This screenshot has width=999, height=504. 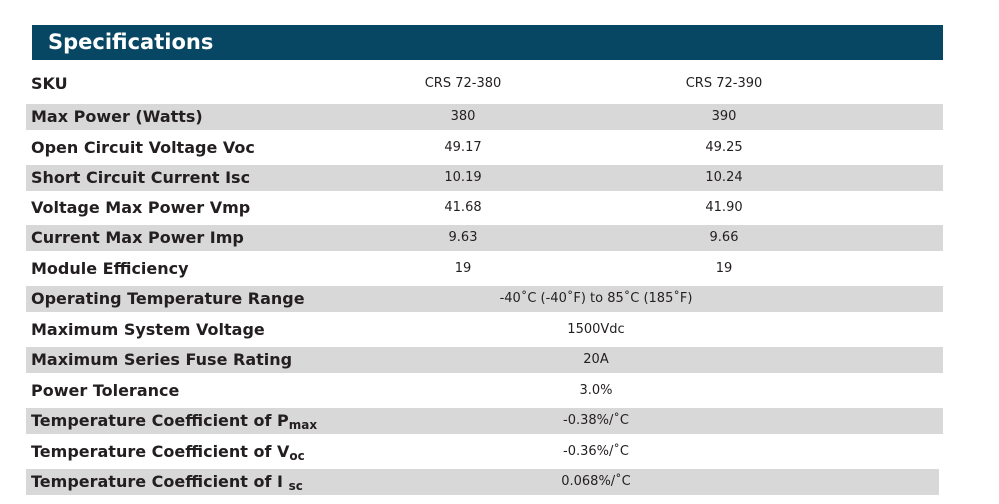 I want to click on section-header: Specifications, so click(x=487, y=42).